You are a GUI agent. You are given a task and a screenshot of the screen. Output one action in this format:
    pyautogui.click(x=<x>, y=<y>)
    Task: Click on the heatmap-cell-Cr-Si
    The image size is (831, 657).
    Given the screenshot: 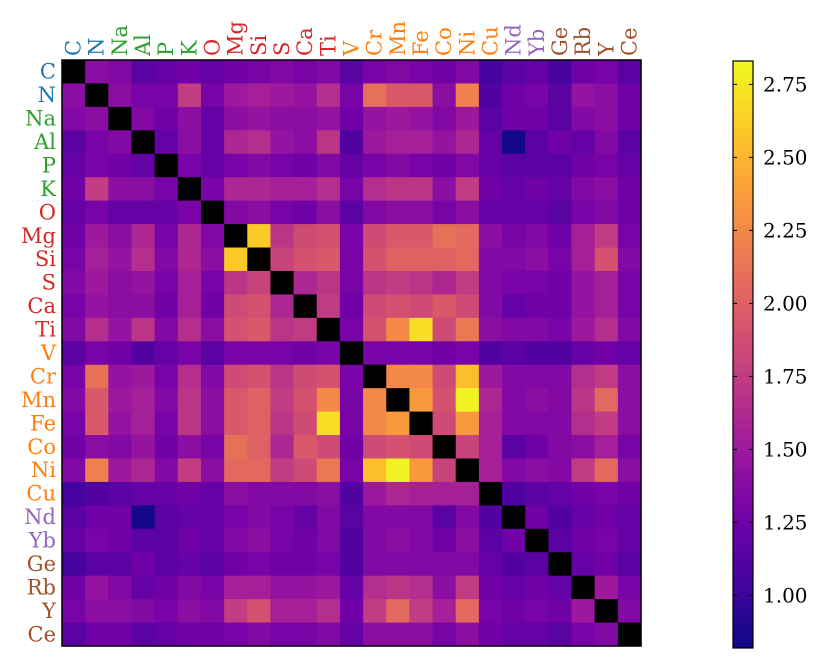 What is the action you would take?
    pyautogui.click(x=259, y=376)
    